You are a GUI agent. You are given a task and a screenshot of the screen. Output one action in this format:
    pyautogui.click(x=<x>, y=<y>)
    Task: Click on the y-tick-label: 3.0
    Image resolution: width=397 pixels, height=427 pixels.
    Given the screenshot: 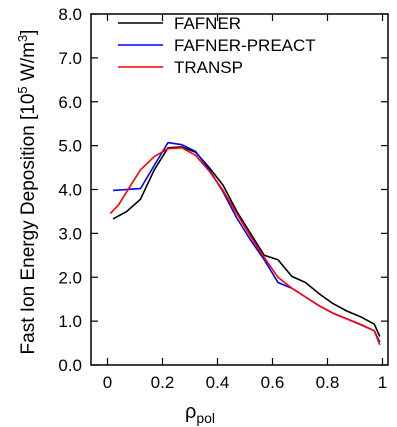 What is the action you would take?
    pyautogui.click(x=70, y=233)
    